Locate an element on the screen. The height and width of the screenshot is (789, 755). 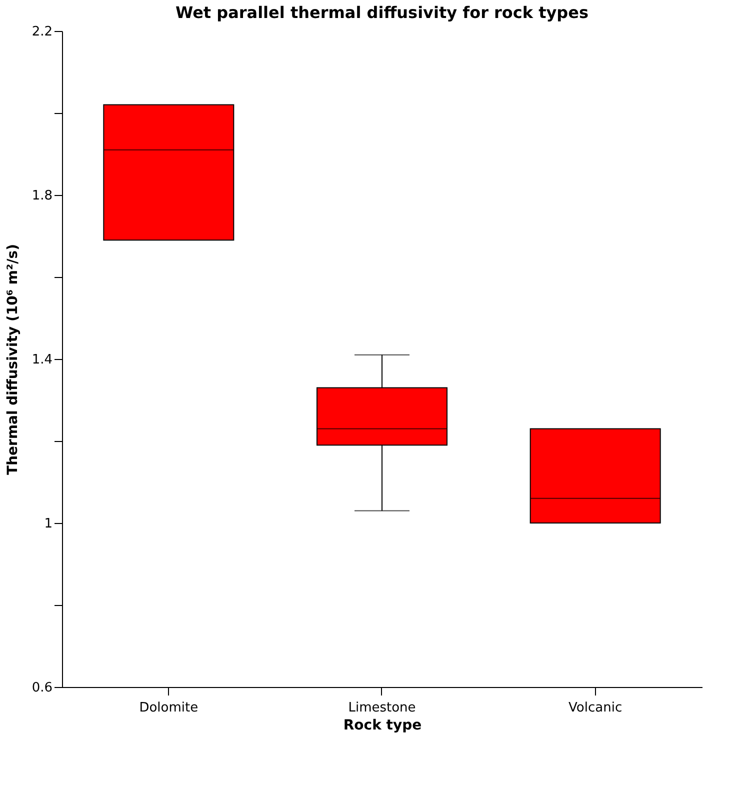
y-tick-label: 1 is located at coordinates (48, 524).